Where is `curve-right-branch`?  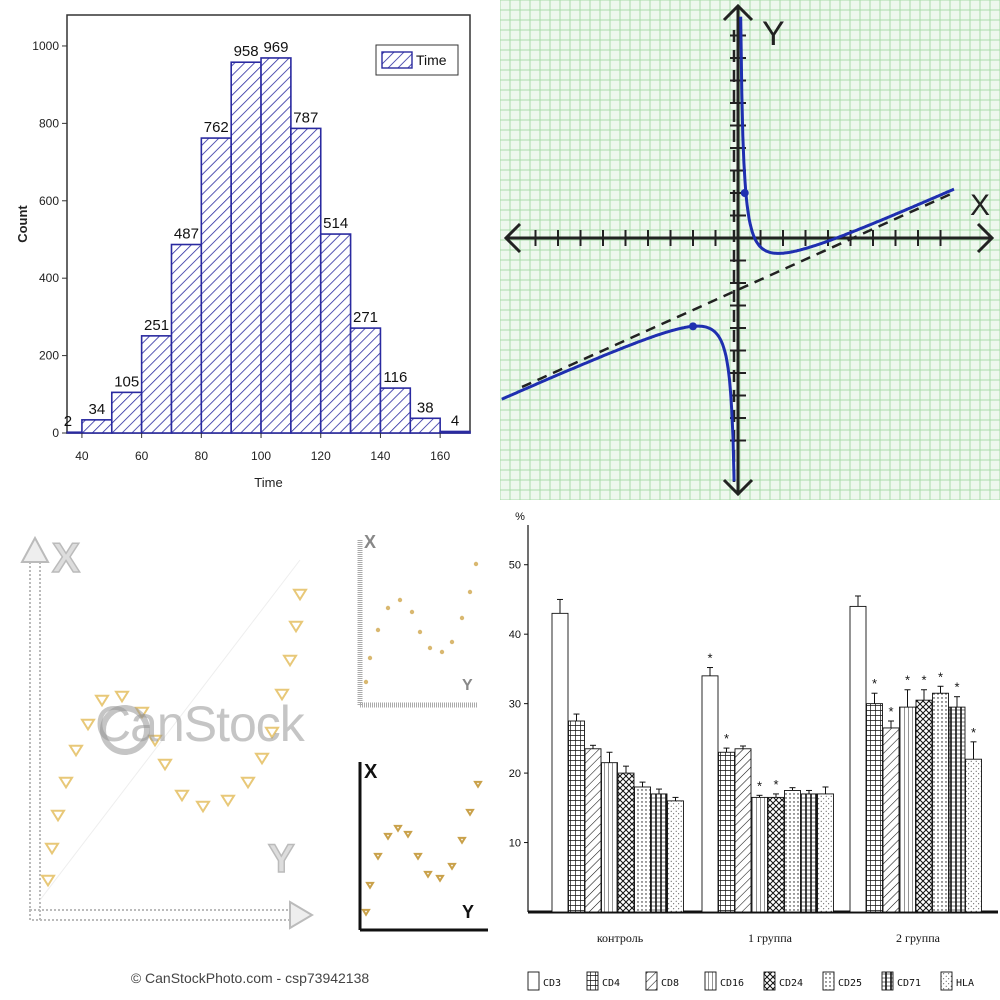 curve-right-branch is located at coordinates (847, 135).